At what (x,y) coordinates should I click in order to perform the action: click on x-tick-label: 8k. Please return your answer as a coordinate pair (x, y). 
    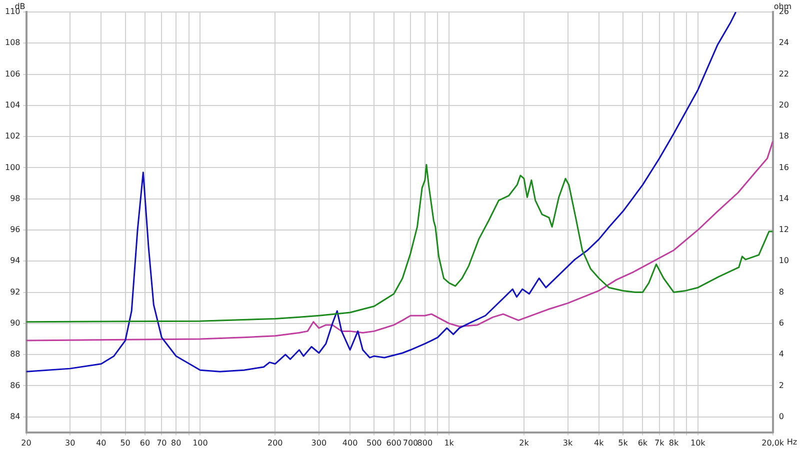
    Looking at the image, I should click on (674, 443).